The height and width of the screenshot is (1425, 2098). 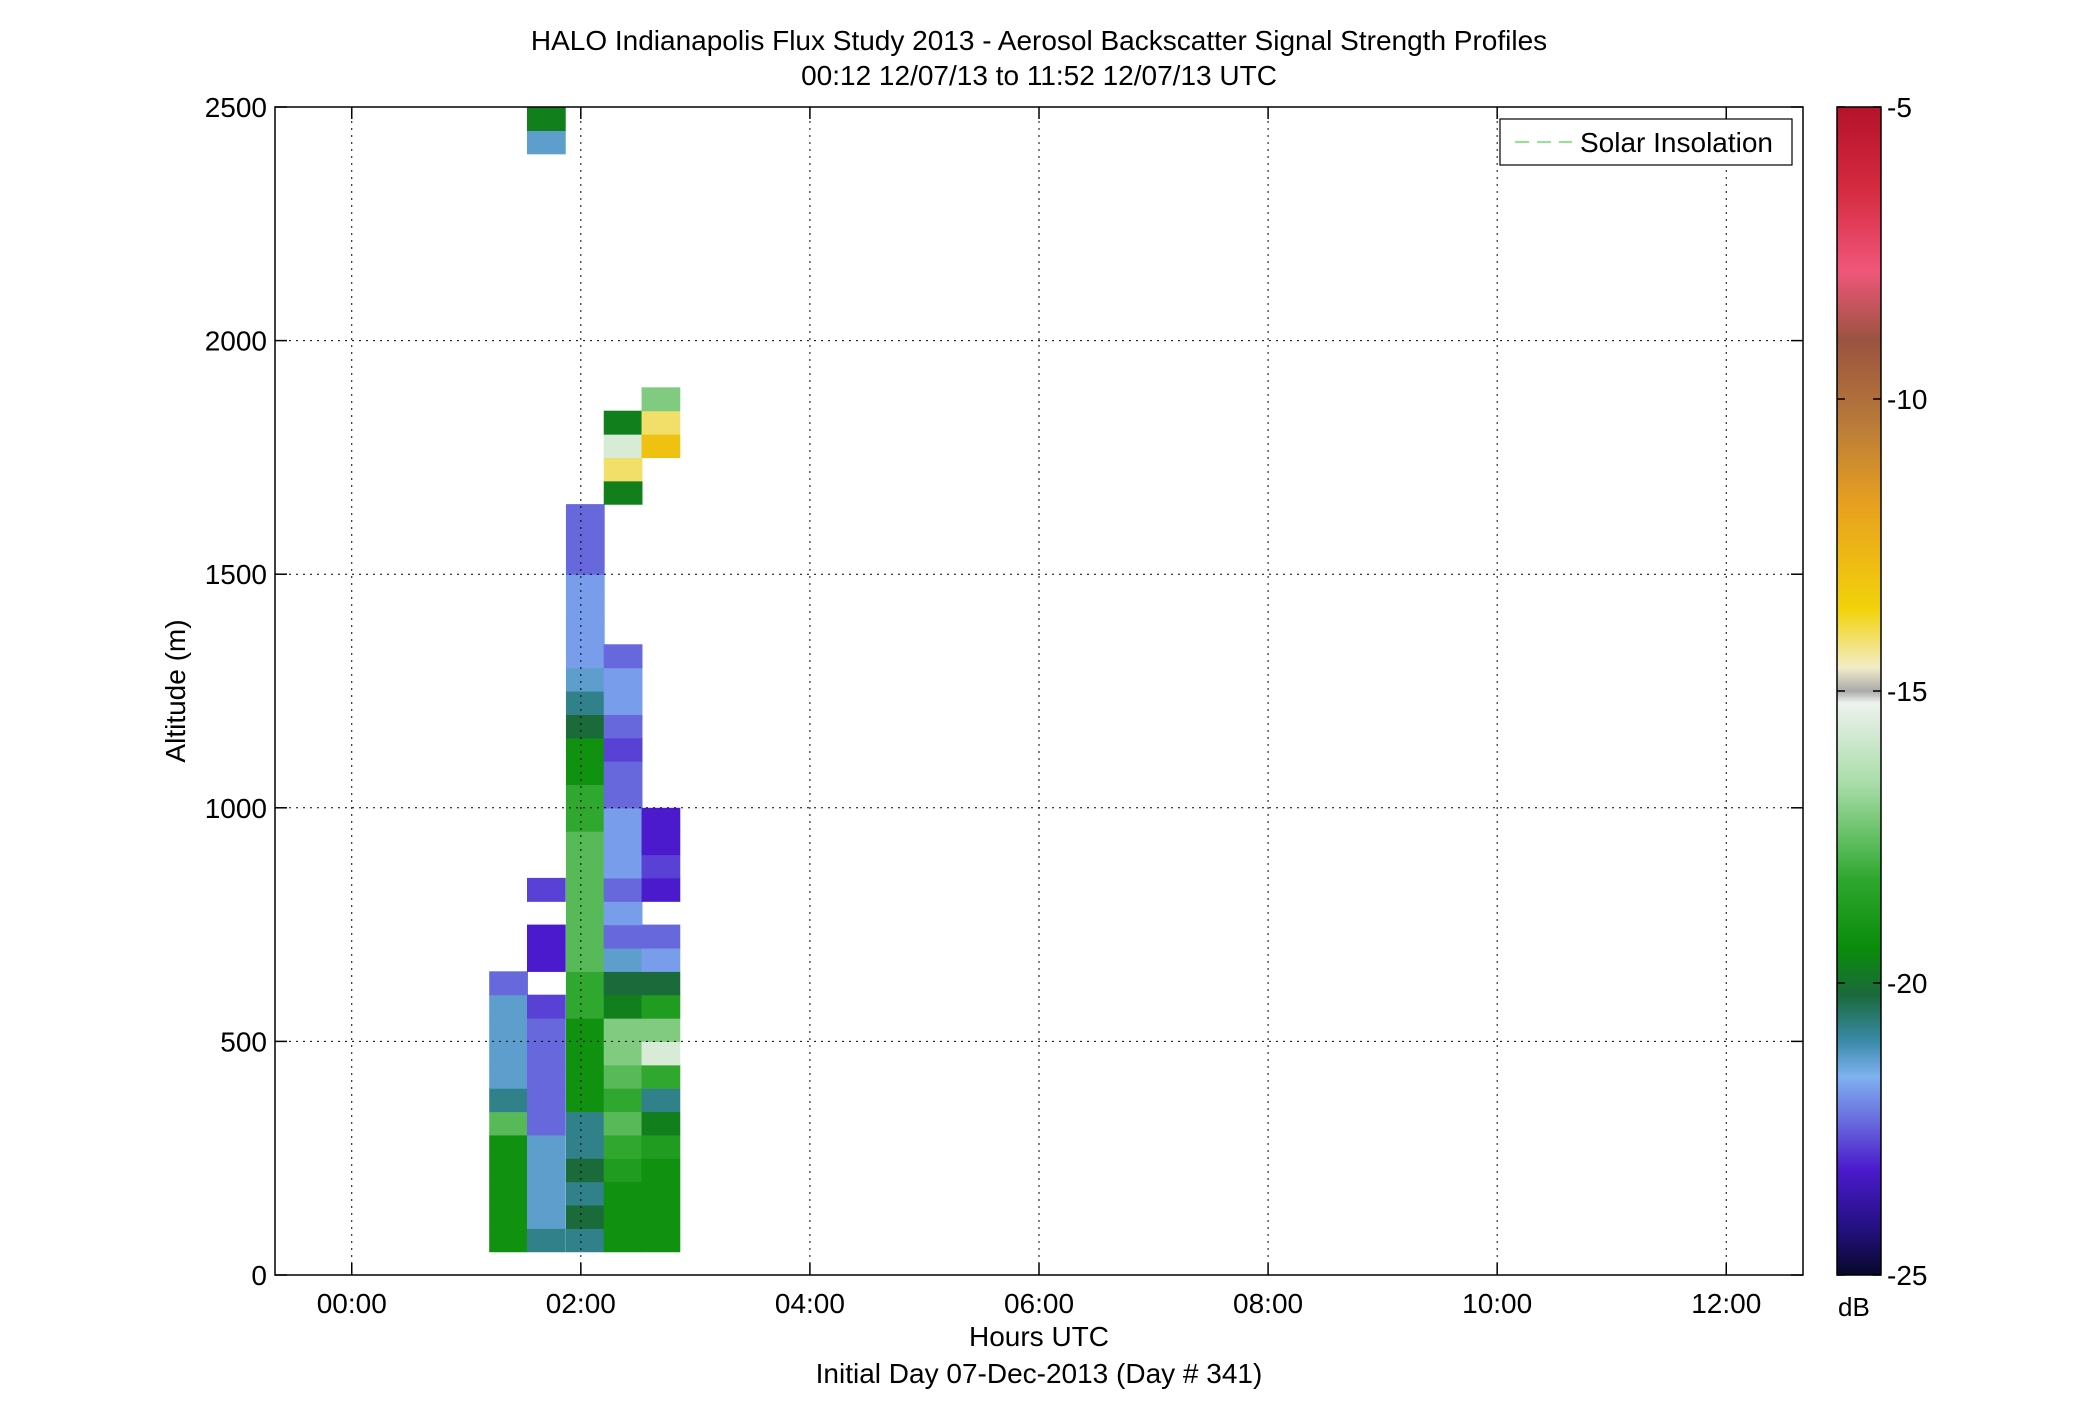 What do you see at coordinates (352, 1303) in the screenshot?
I see `x-tick-label: 00:00` at bounding box center [352, 1303].